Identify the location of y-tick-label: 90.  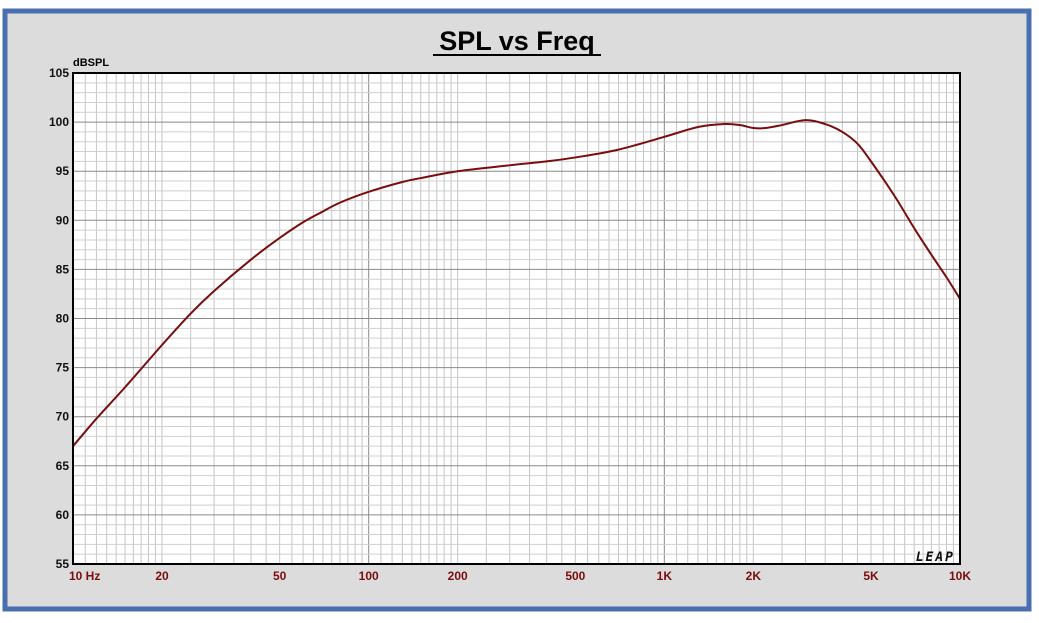
(63, 220).